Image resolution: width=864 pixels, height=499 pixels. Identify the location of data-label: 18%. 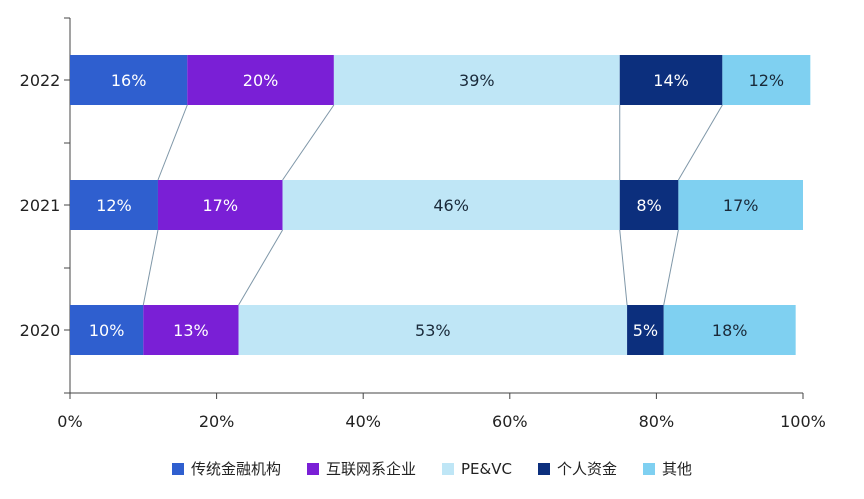
(730, 330).